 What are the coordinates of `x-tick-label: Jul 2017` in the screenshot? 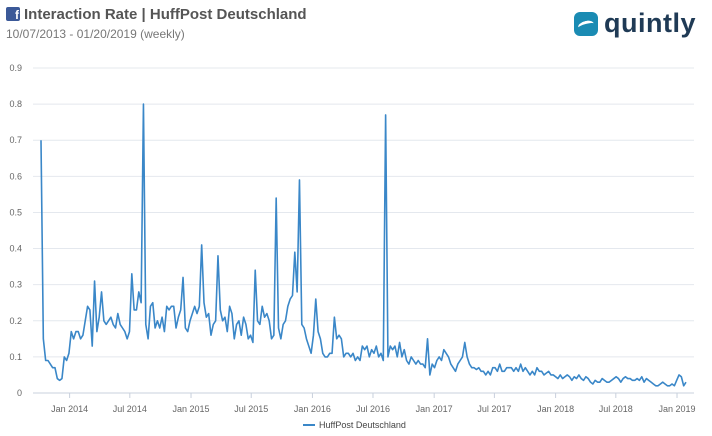 It's located at (494, 409).